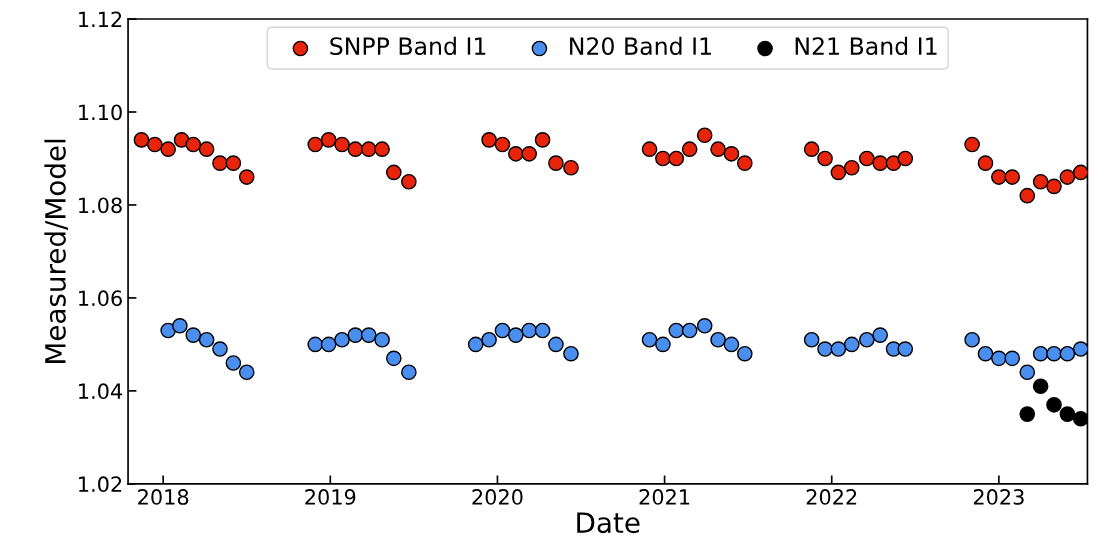 This screenshot has width=1104, height=560. I want to click on y-axis-title: Measured/Model, so click(56, 251).